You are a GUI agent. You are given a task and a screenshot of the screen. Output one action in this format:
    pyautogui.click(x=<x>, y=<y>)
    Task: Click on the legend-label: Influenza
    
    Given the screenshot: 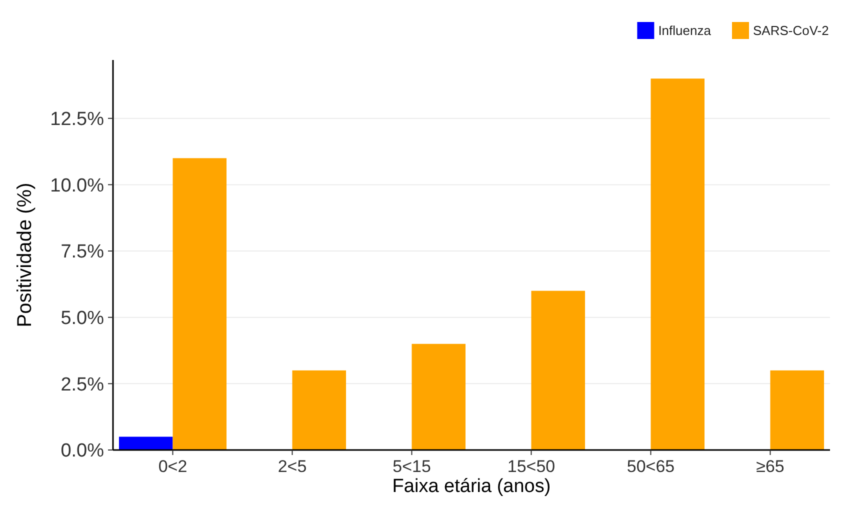 What is the action you would take?
    pyautogui.click(x=685, y=30)
    